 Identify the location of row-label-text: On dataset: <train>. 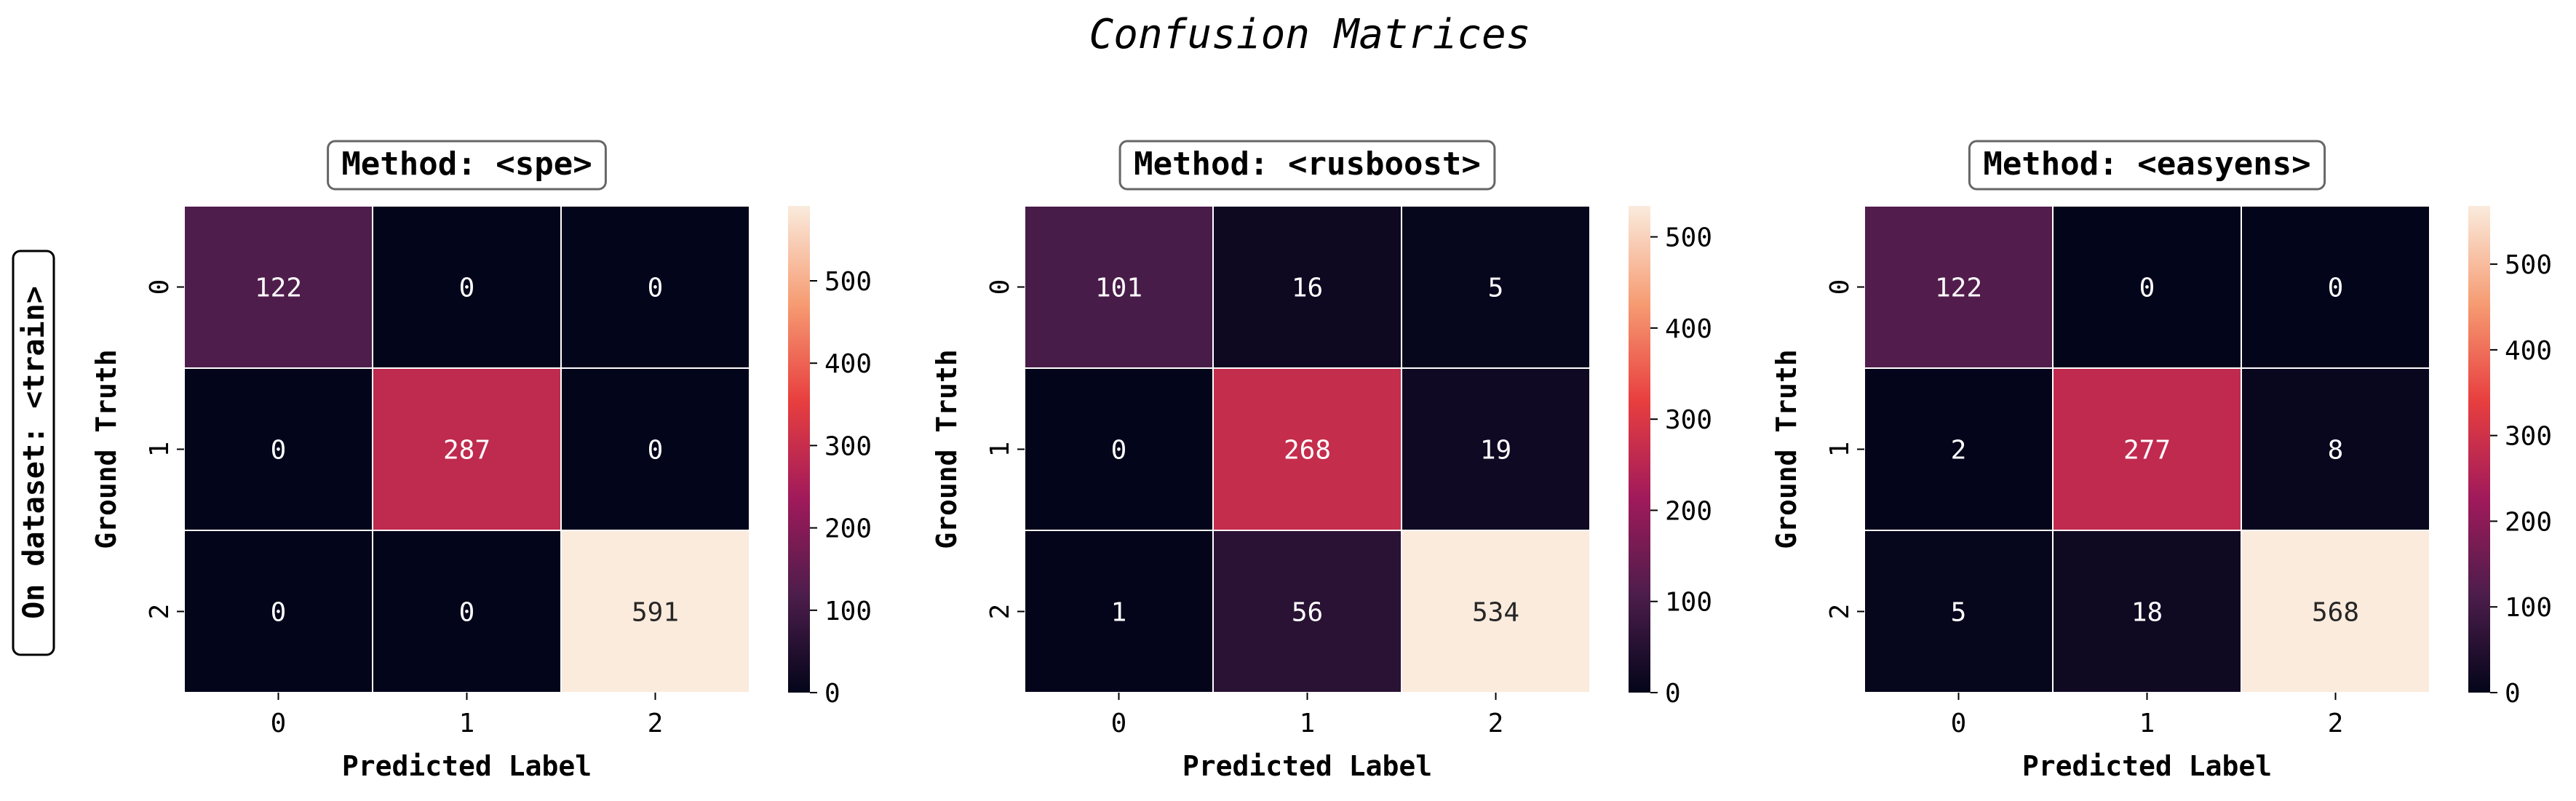
(34, 452).